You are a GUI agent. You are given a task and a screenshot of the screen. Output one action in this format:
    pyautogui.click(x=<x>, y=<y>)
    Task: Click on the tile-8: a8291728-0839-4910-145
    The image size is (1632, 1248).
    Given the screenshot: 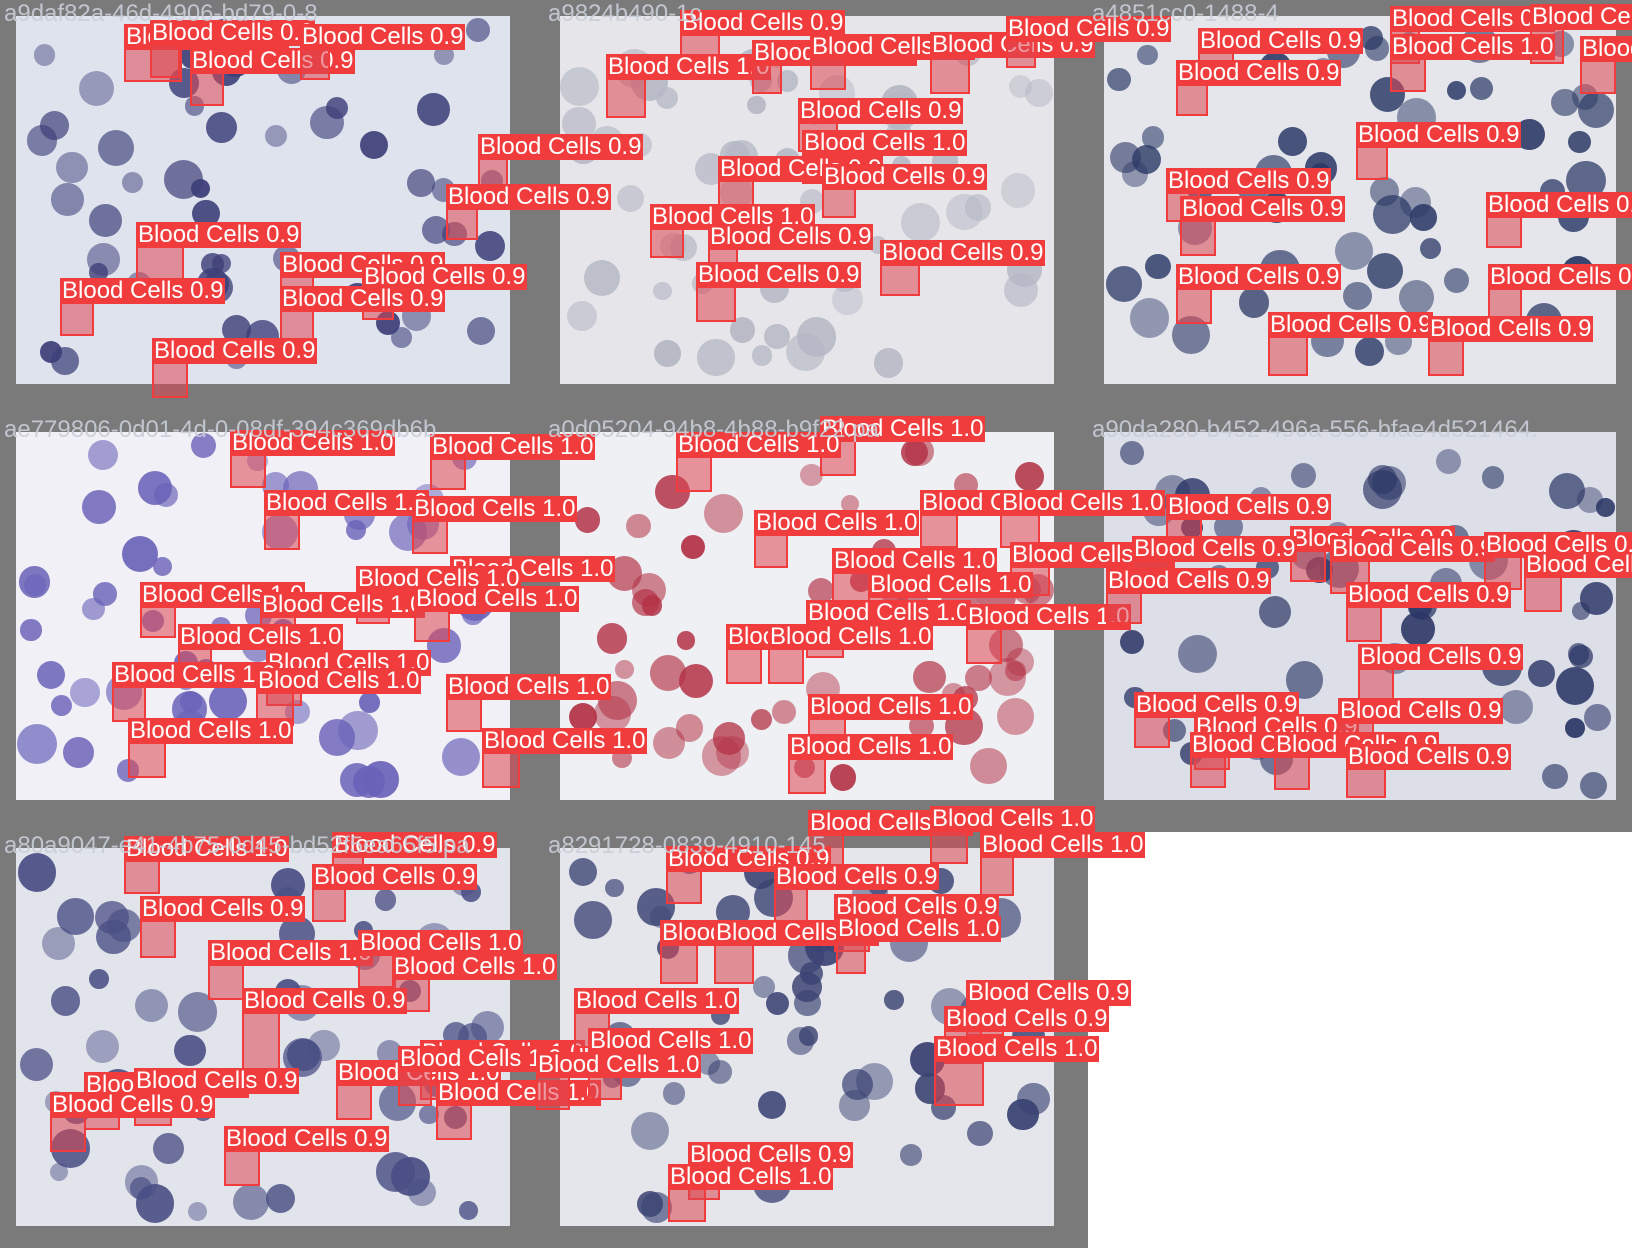 What is the action you would take?
    pyautogui.click(x=816, y=1040)
    